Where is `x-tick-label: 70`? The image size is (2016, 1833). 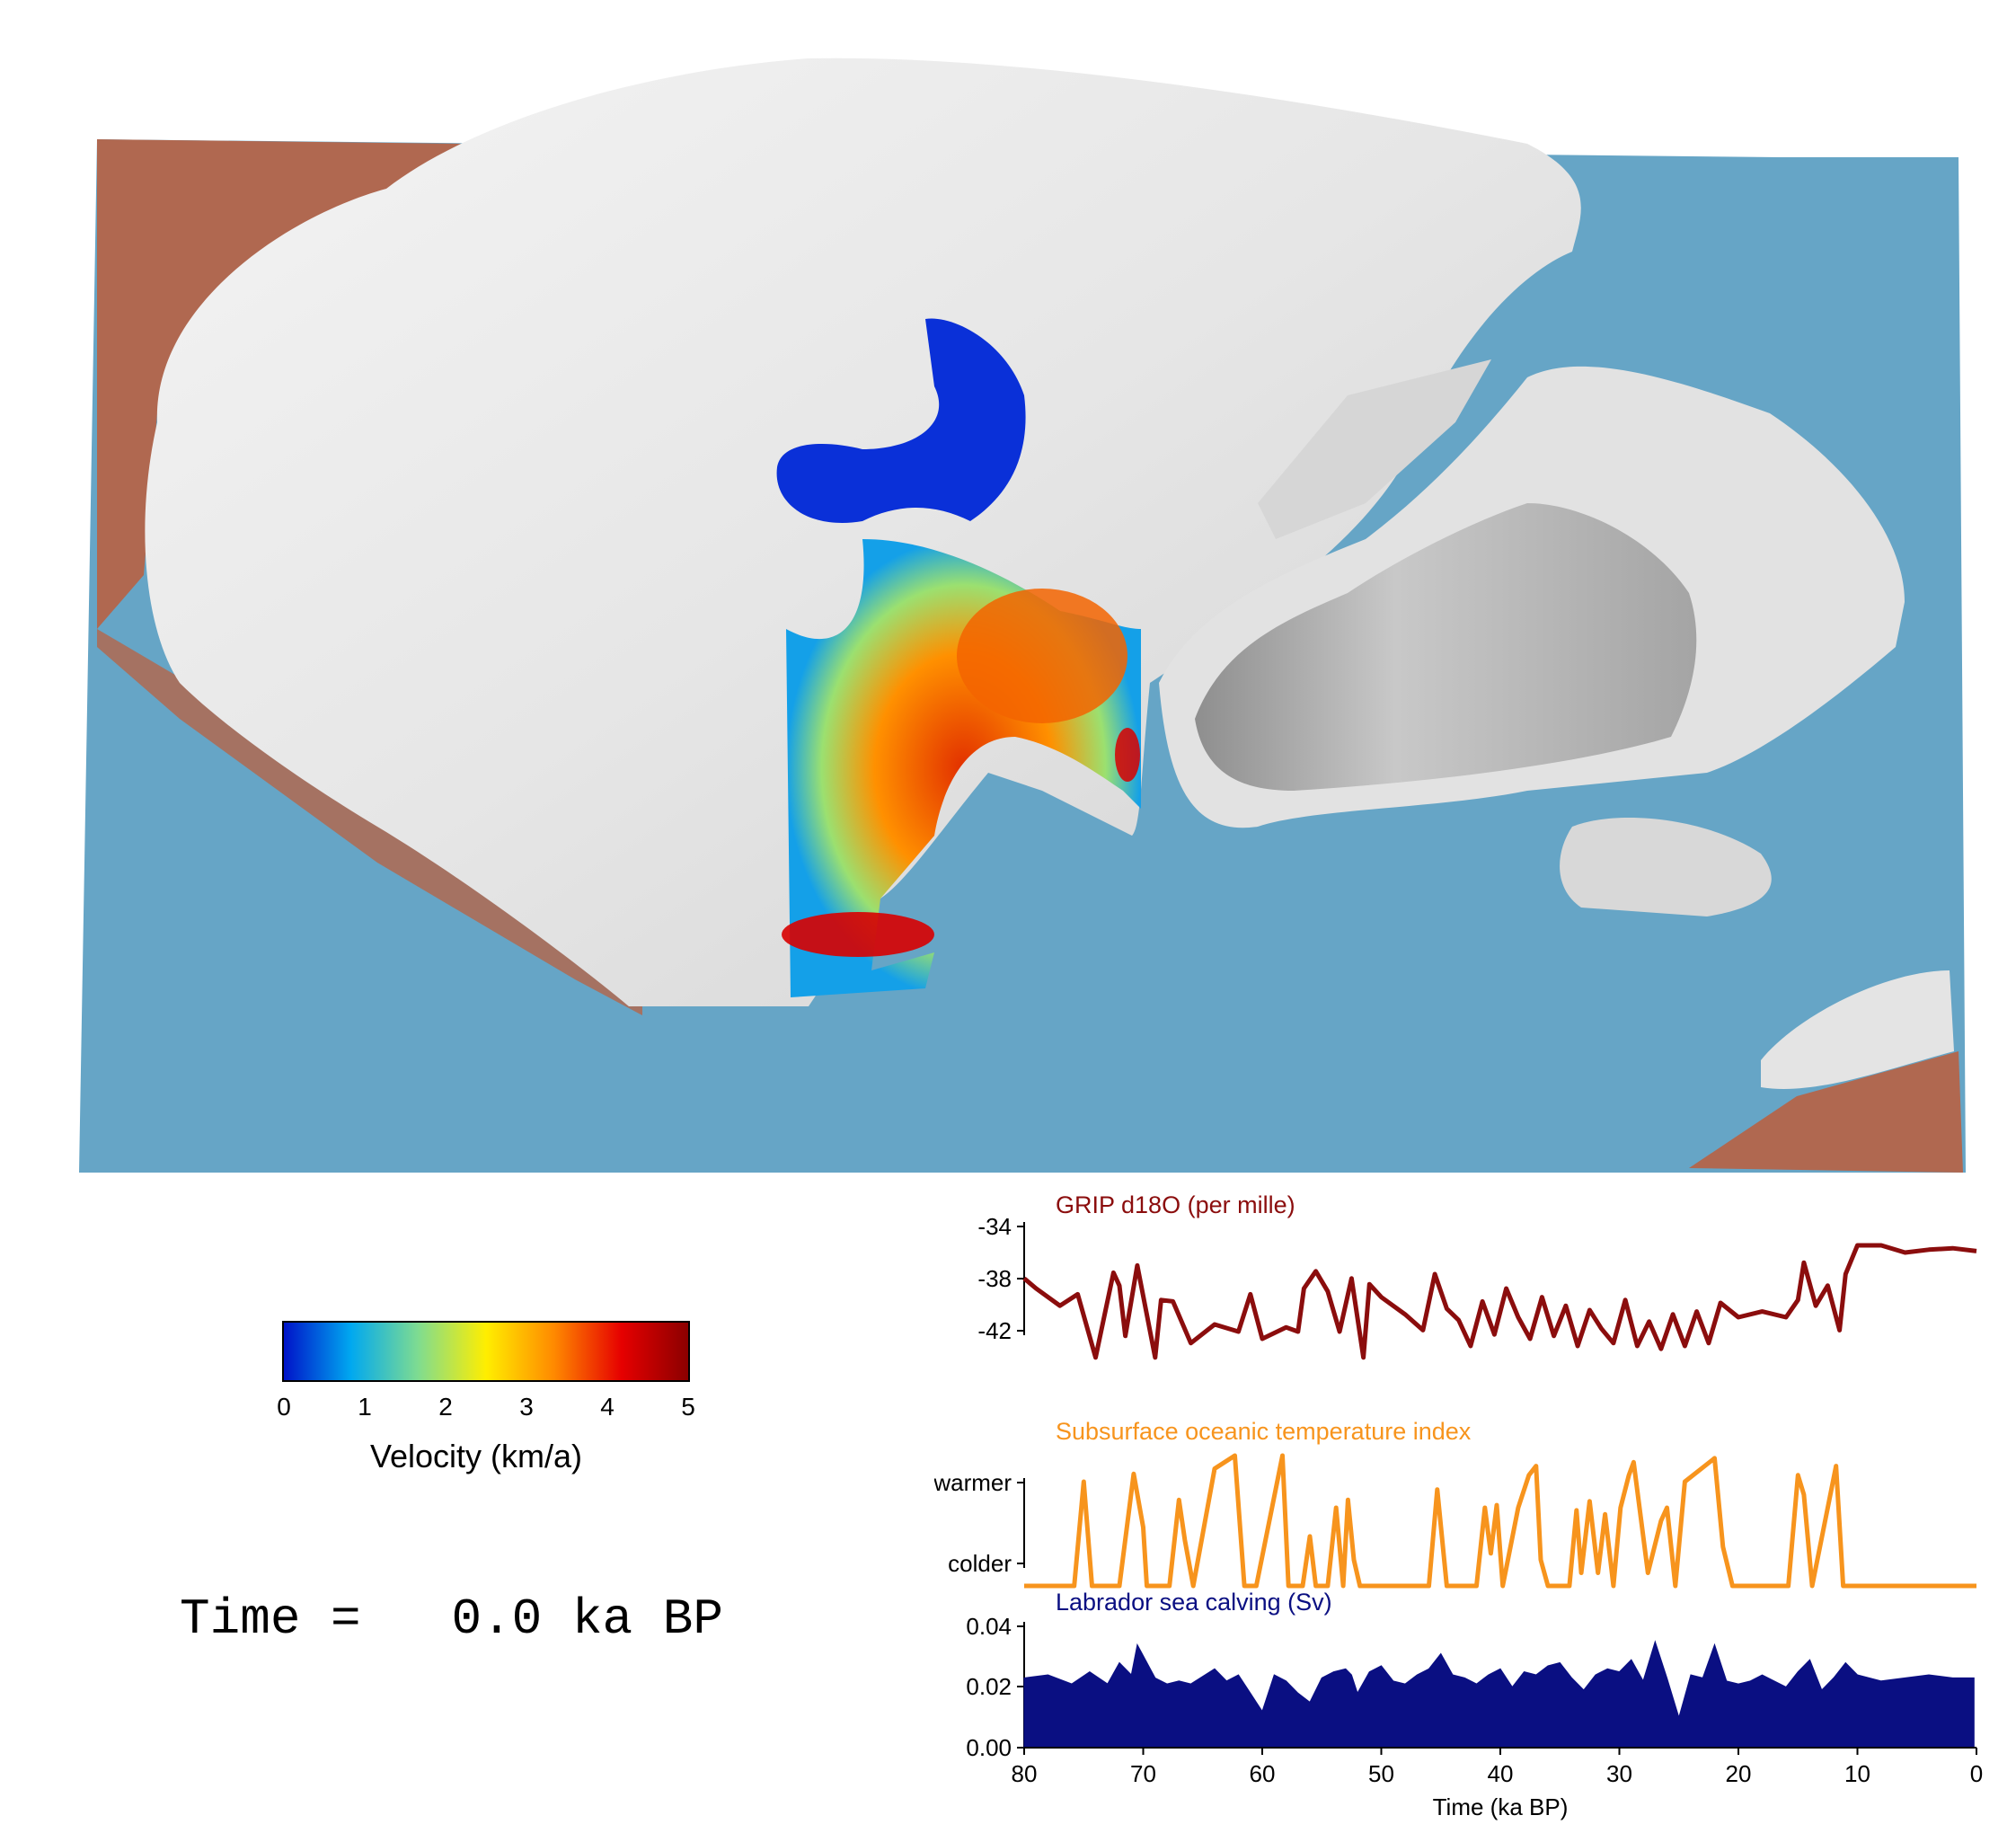 x-tick-label: 70 is located at coordinates (1143, 1773).